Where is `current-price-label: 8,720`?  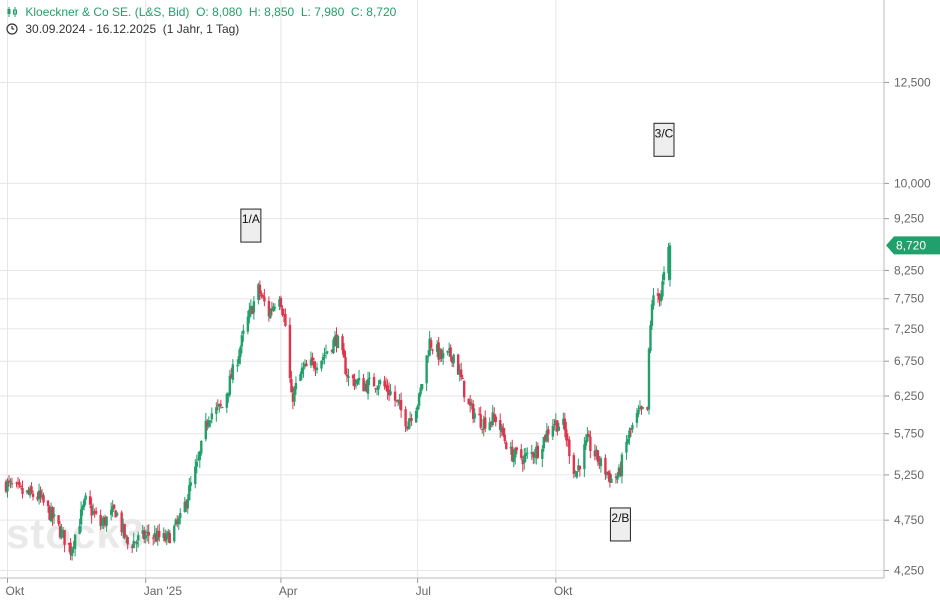 current-price-label: 8,720 is located at coordinates (911, 245).